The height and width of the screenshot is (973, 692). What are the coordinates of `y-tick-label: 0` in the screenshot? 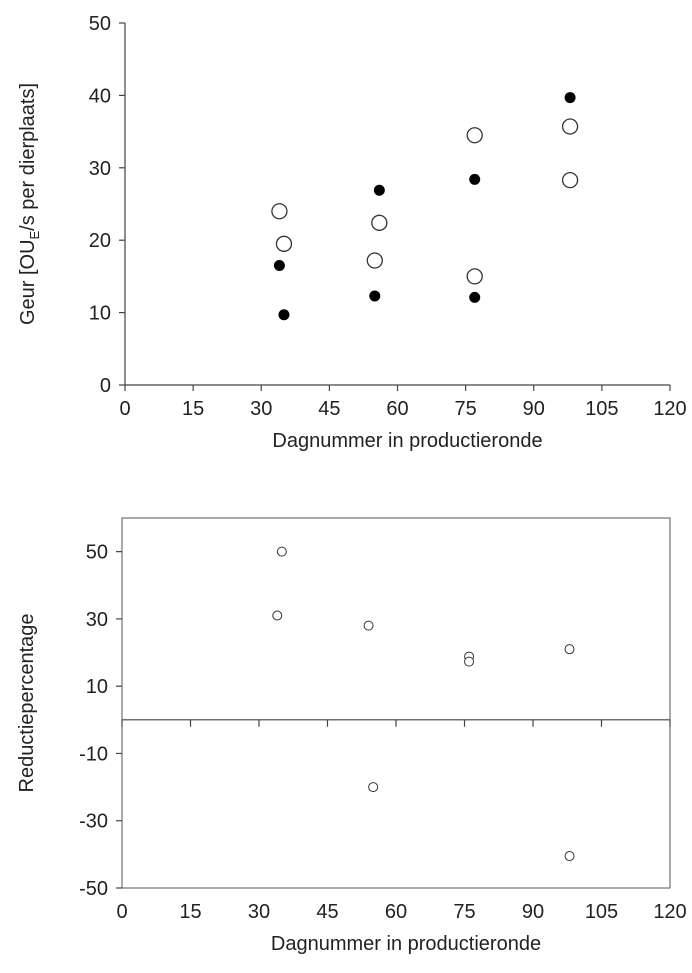 It's located at (105, 386).